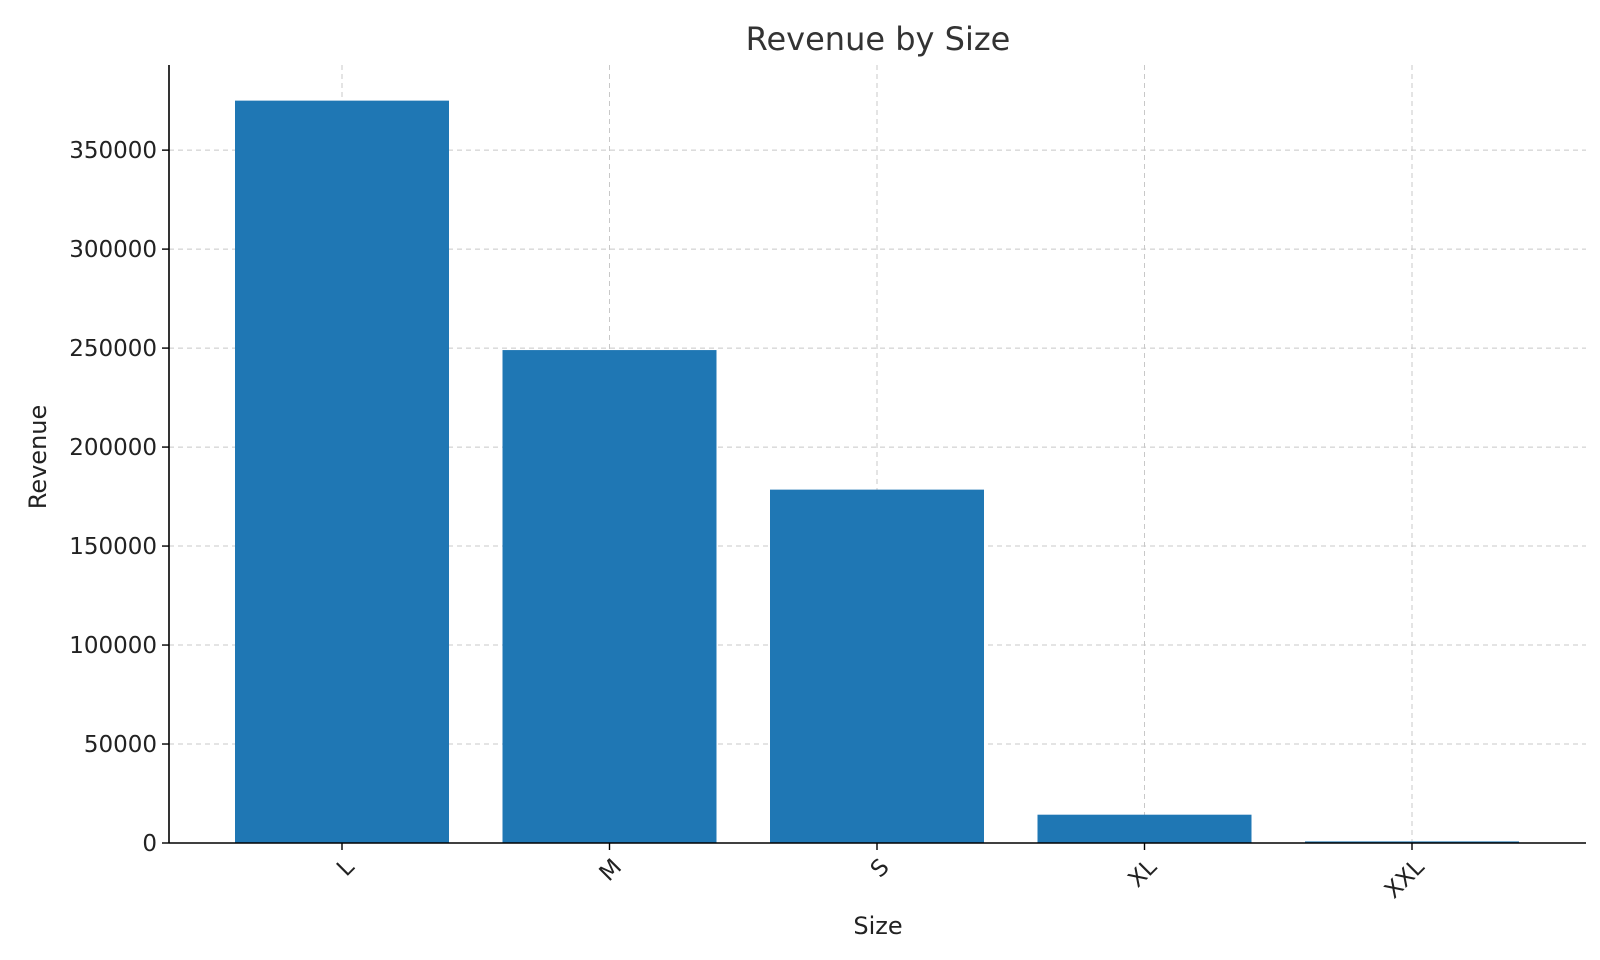  I want to click on x-tick-label: XL, so click(1142, 873).